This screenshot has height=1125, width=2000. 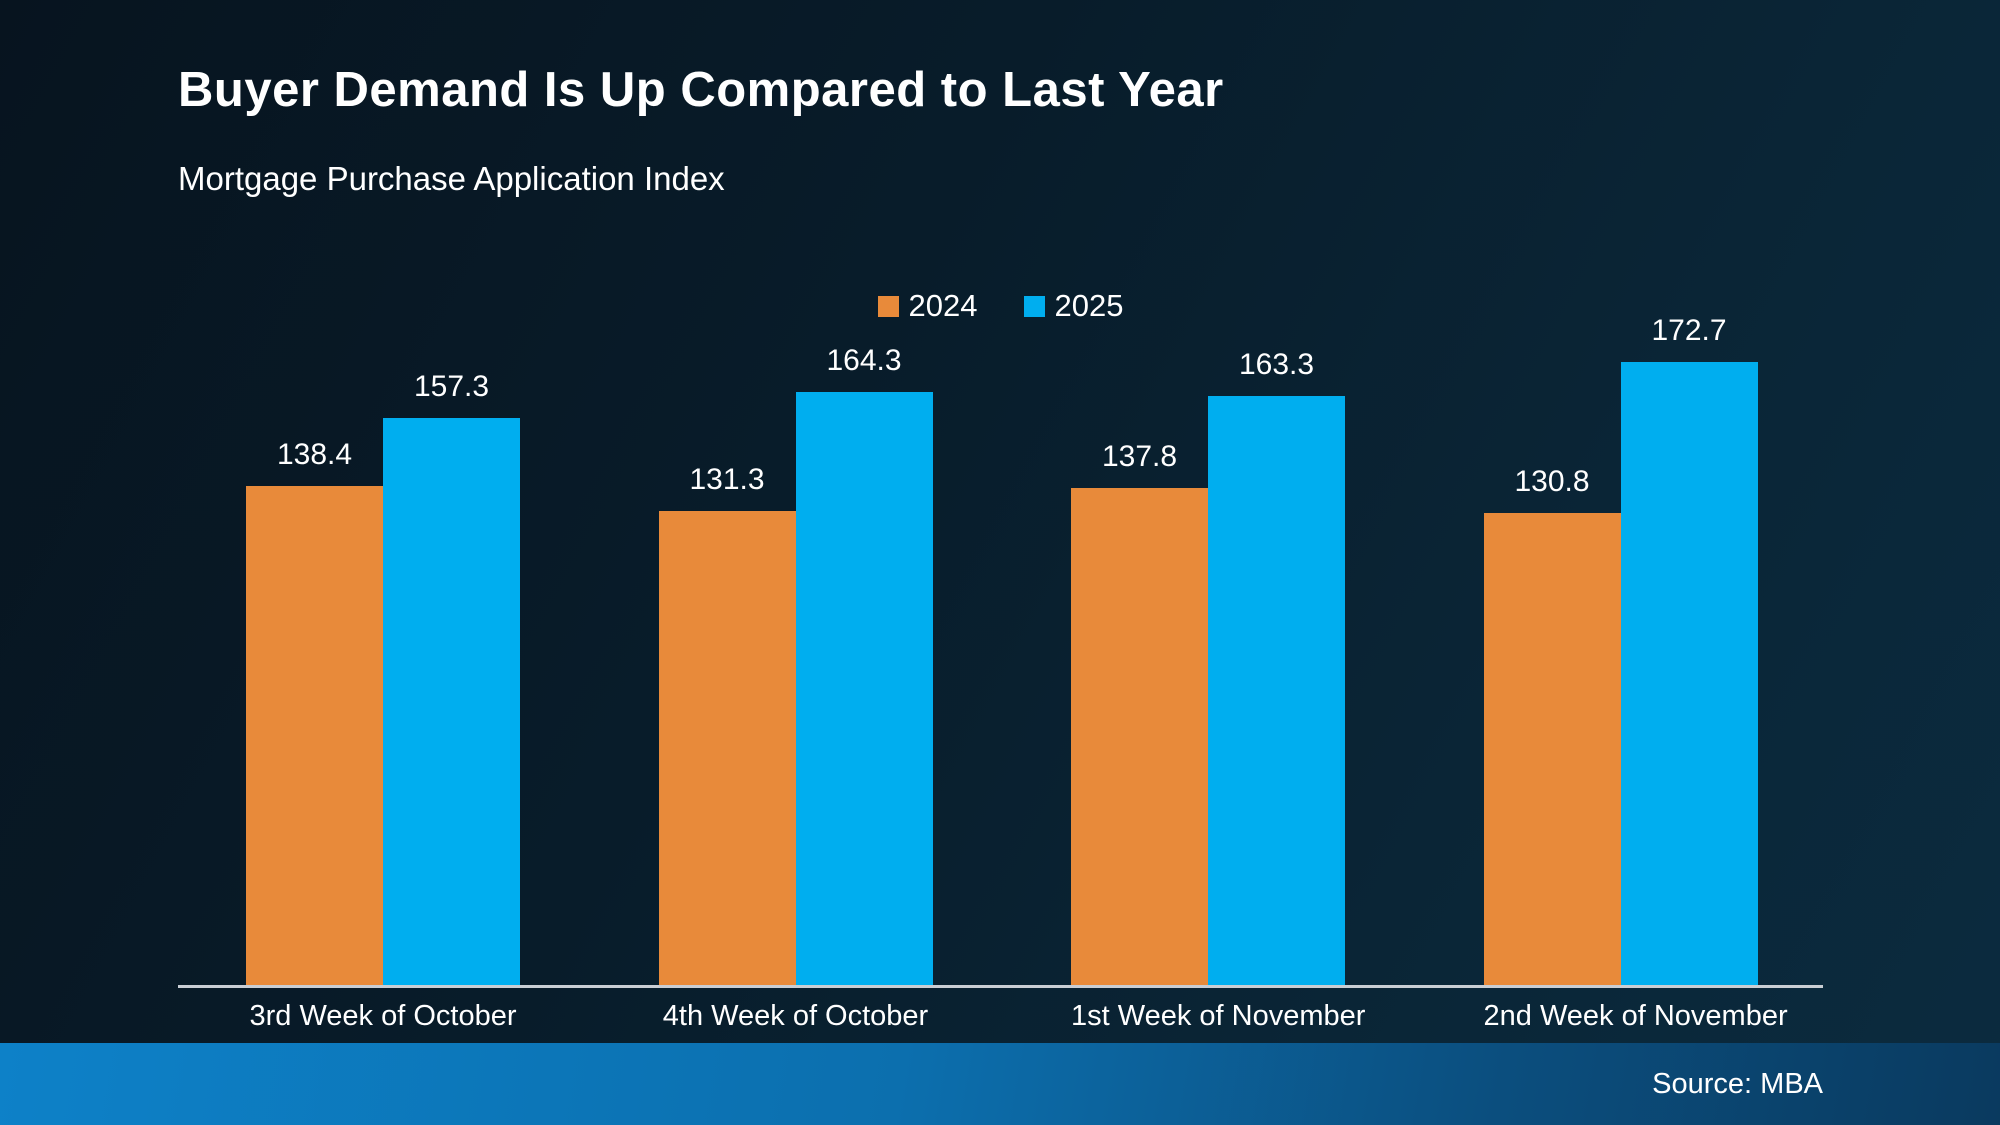 What do you see at coordinates (1218, 1016) in the screenshot?
I see `category-label-3: 1st Week of November` at bounding box center [1218, 1016].